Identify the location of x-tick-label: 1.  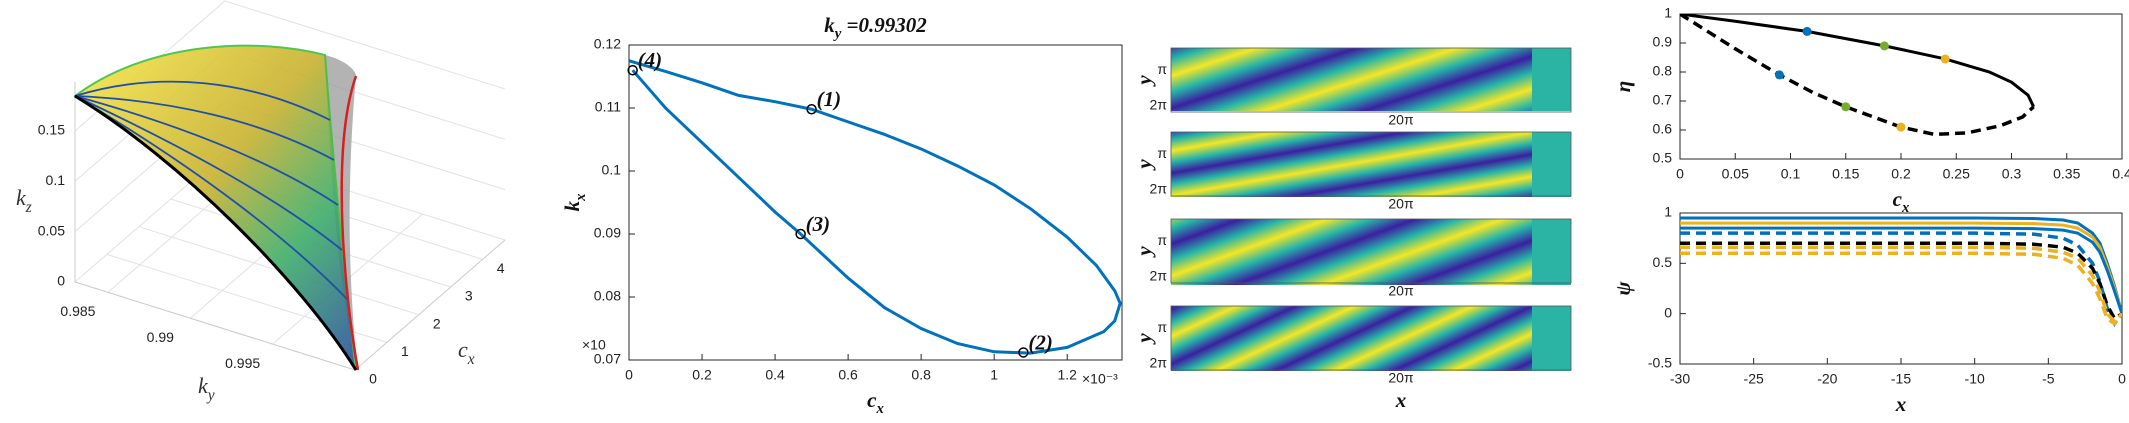
(994, 375).